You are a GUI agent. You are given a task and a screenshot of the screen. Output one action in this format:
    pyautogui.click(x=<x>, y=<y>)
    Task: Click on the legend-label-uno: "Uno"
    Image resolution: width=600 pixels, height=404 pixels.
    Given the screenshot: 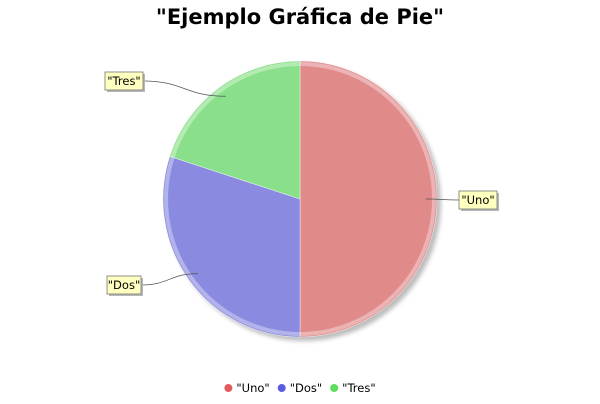 What is the action you would take?
    pyautogui.click(x=252, y=388)
    